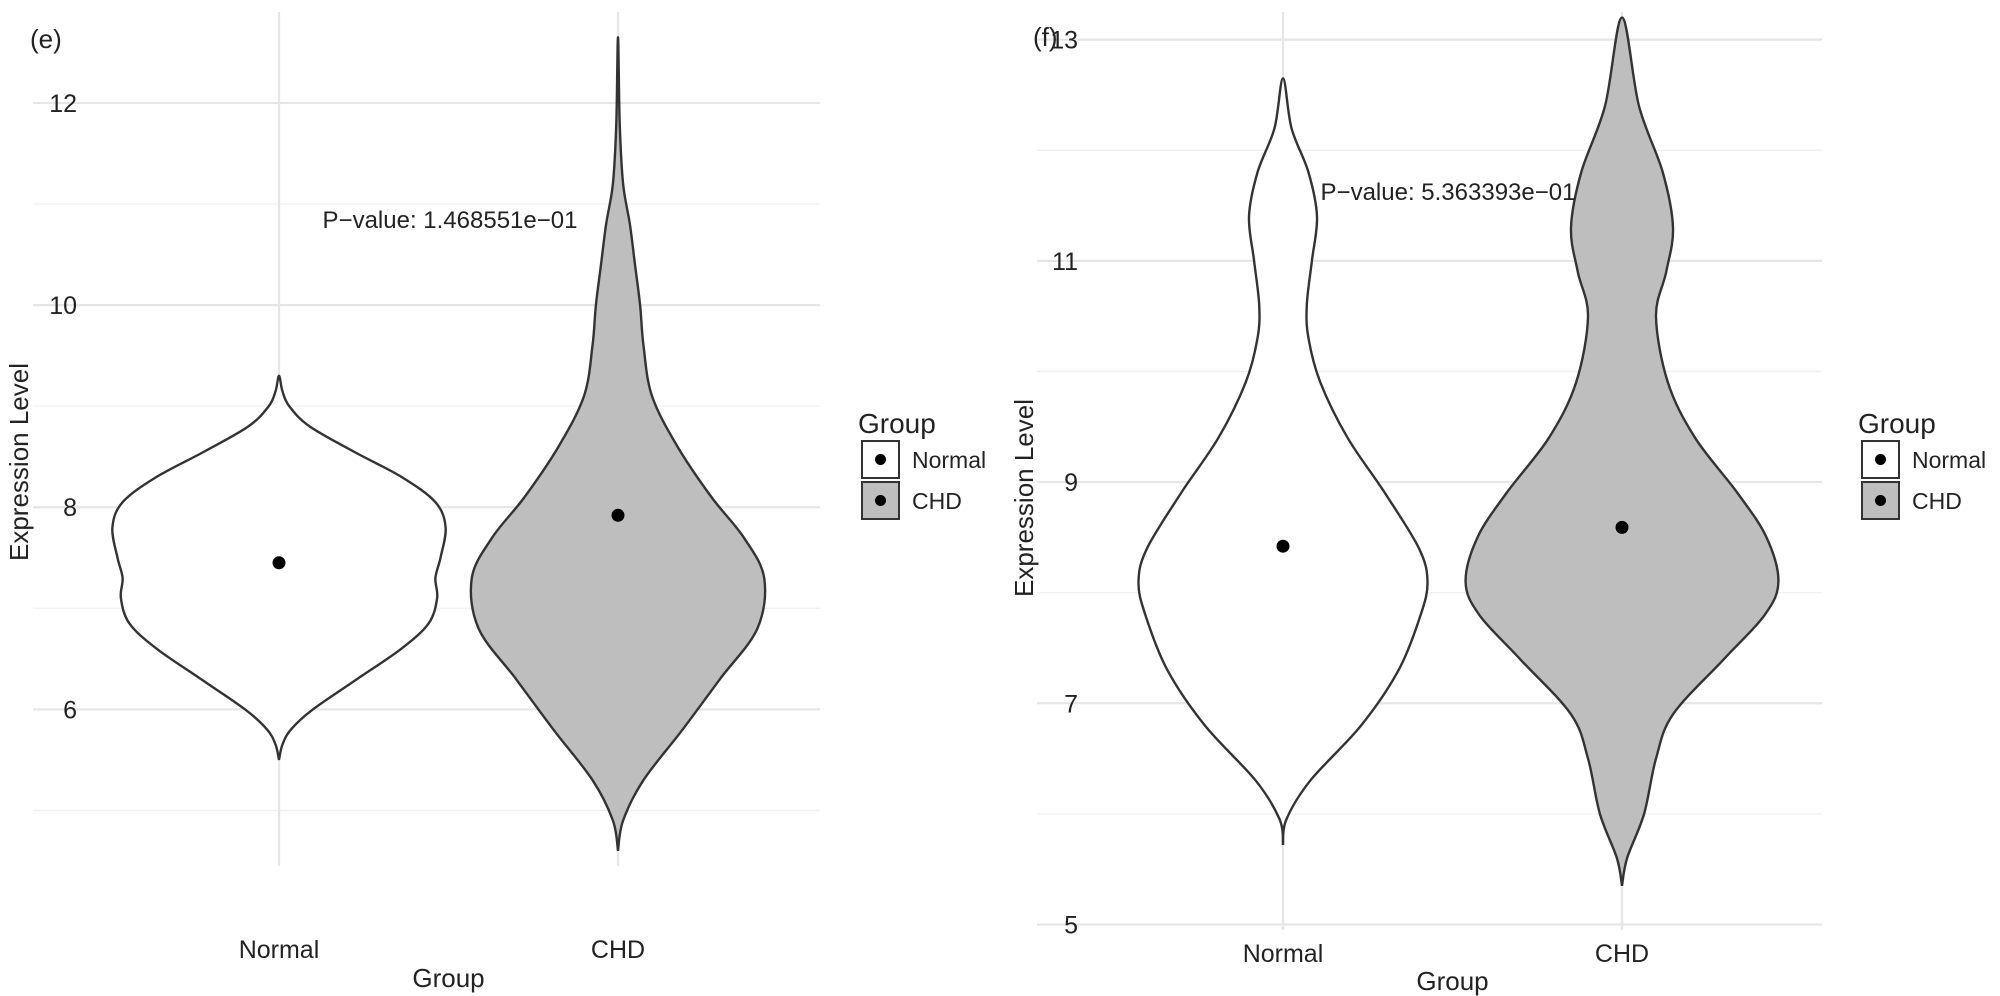 The image size is (2000, 996). What do you see at coordinates (63, 104) in the screenshot?
I see `y-tick-label: 12` at bounding box center [63, 104].